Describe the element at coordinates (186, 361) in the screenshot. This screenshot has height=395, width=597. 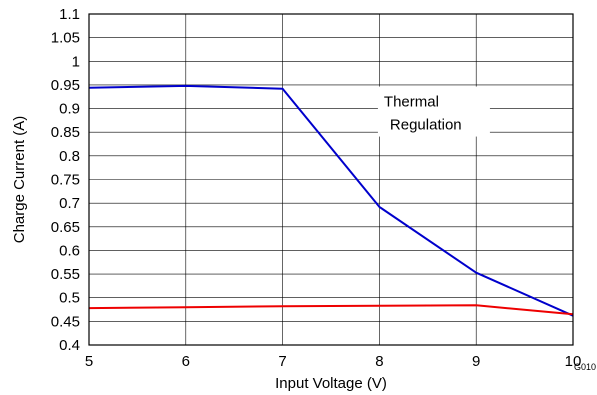
I see `x-tick-label: 6` at that location.